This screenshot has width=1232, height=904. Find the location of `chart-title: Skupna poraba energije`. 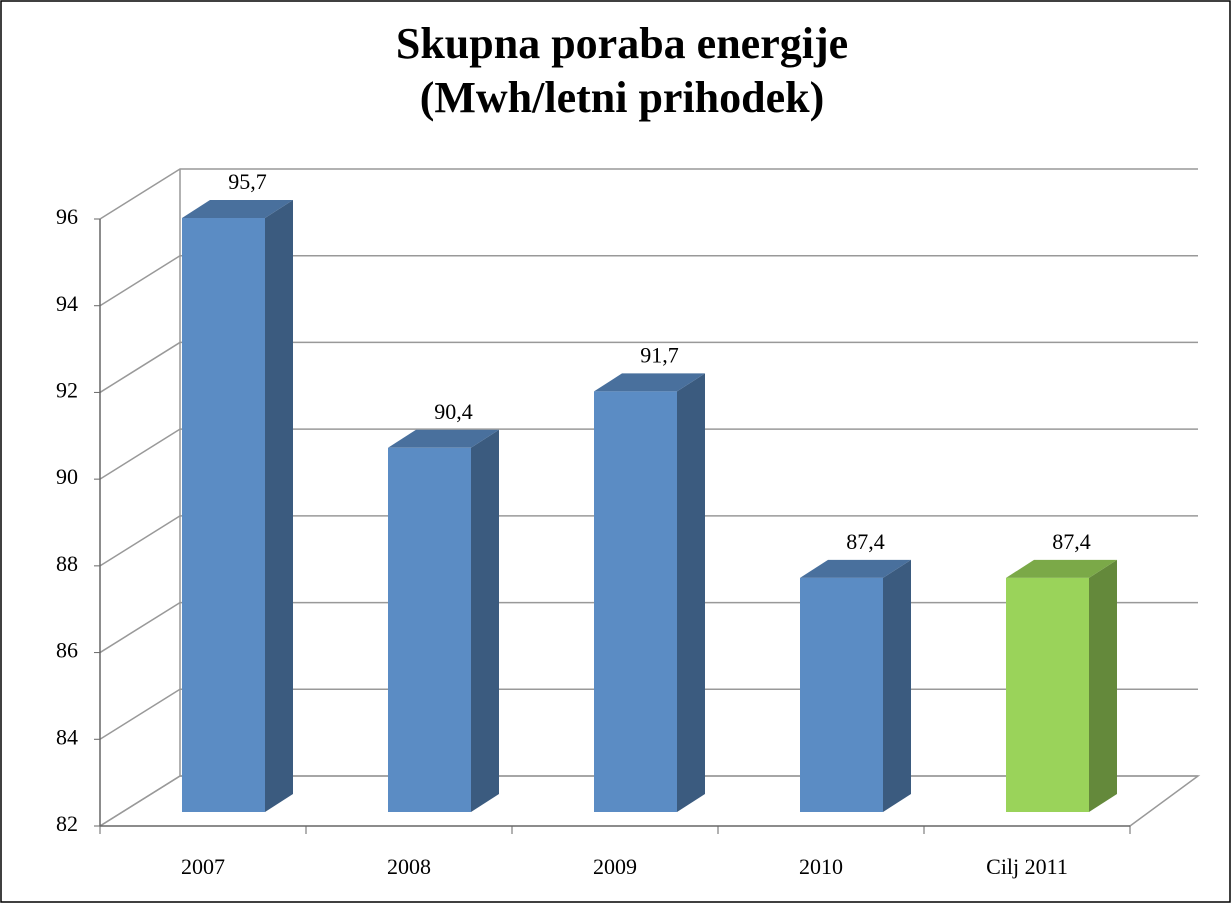

chart-title: Skupna poraba energije is located at coordinates (622, 43).